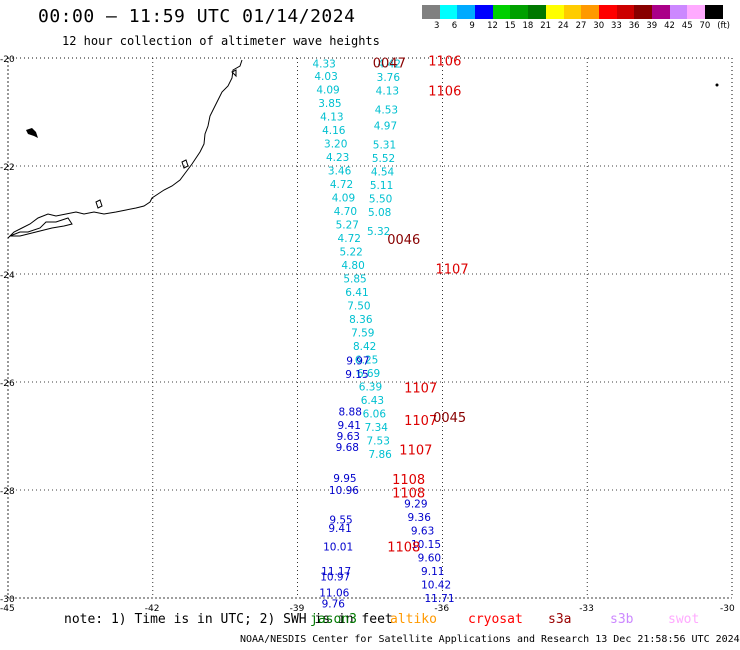 The height and width of the screenshot is (650, 740). What do you see at coordinates (335, 144) in the screenshot?
I see `wave-height-label: 3.20` at bounding box center [335, 144].